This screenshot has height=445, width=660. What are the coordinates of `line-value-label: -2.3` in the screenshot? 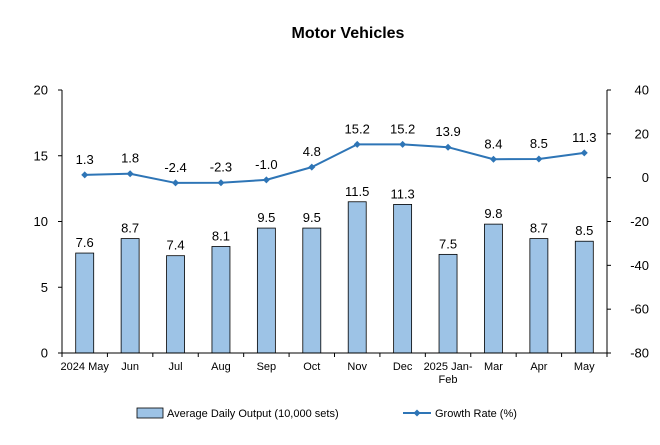 It's located at (221, 167).